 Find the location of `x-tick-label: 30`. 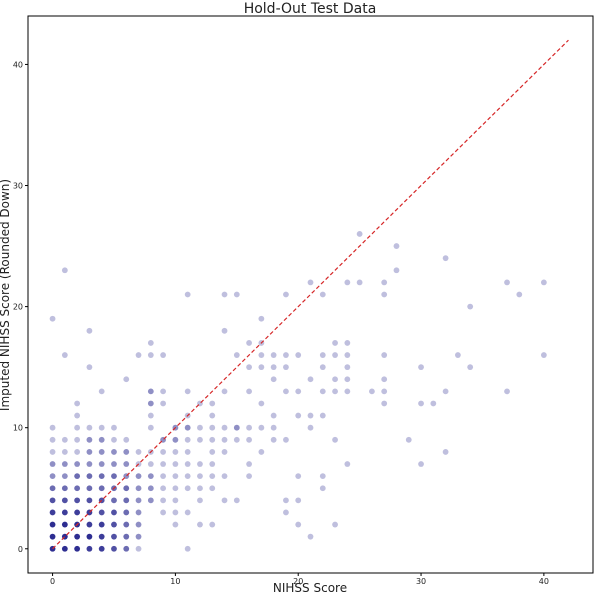

x-tick-label: 30 is located at coordinates (421, 581).